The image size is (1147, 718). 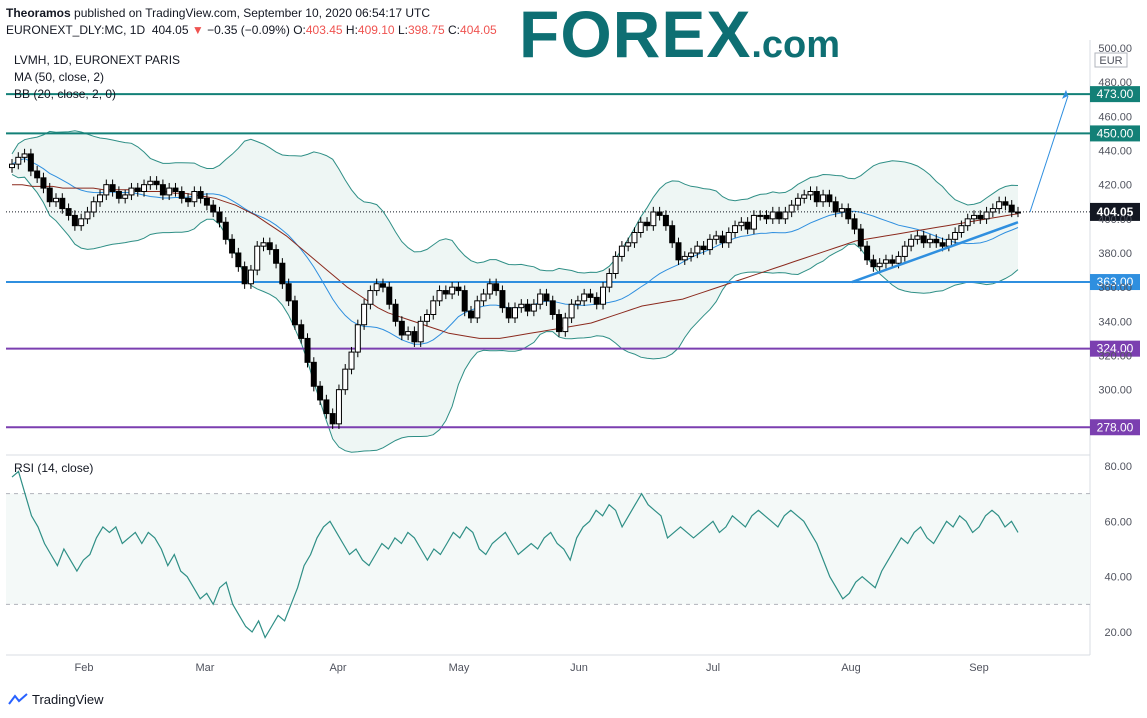 What do you see at coordinates (56, 699) in the screenshot?
I see `tradingview-branding: TradingView` at bounding box center [56, 699].